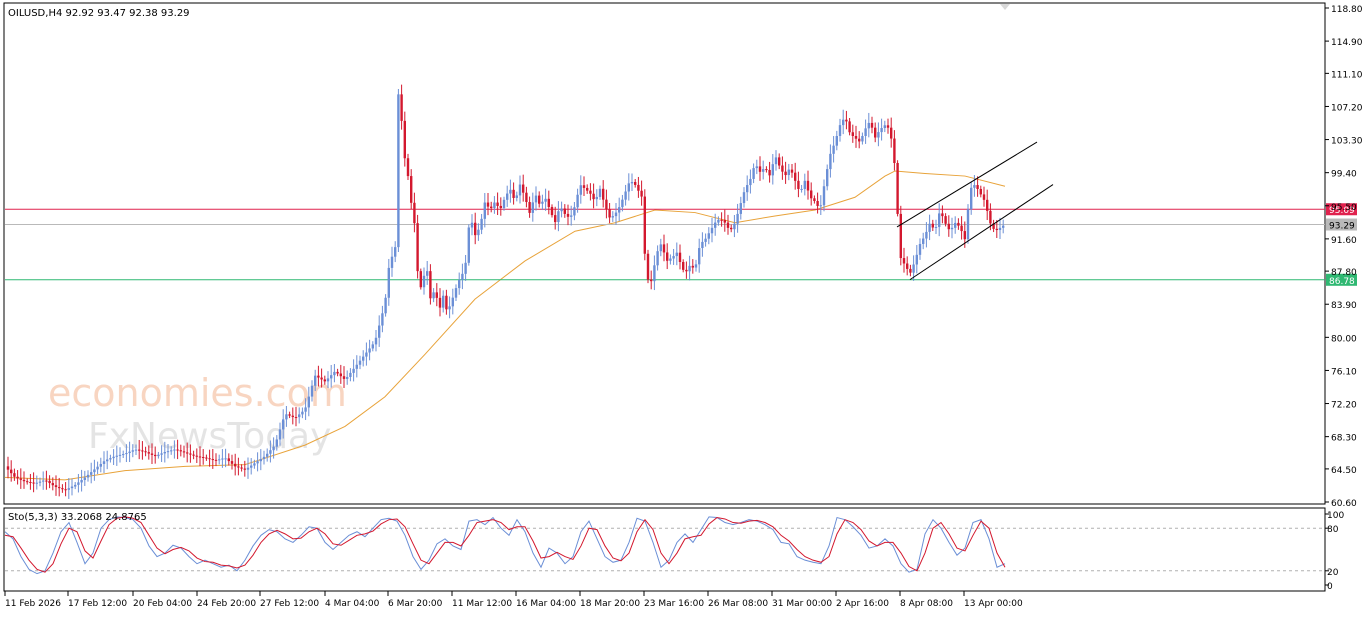  What do you see at coordinates (1344, 372) in the screenshot?
I see `price-tick-label: 76.10` at bounding box center [1344, 372].